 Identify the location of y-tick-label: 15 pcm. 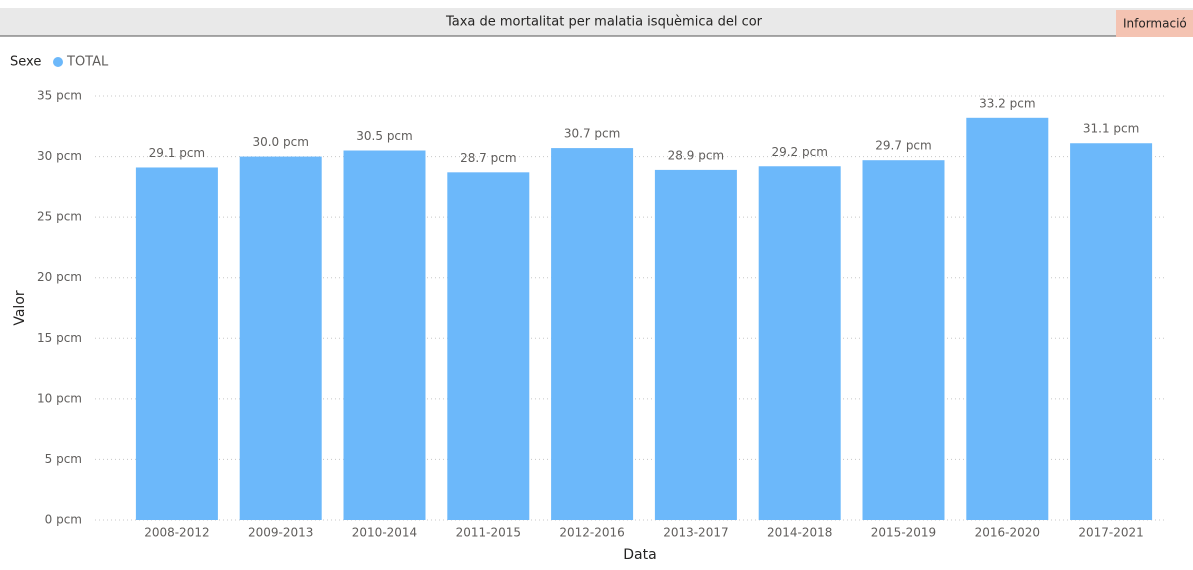
(59, 338).